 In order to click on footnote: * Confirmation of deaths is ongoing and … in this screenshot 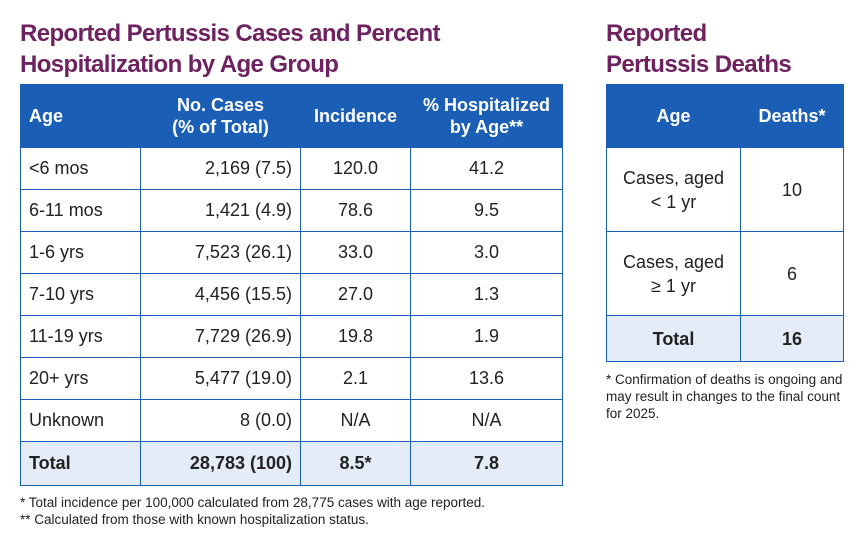, I will do `click(724, 396)`.